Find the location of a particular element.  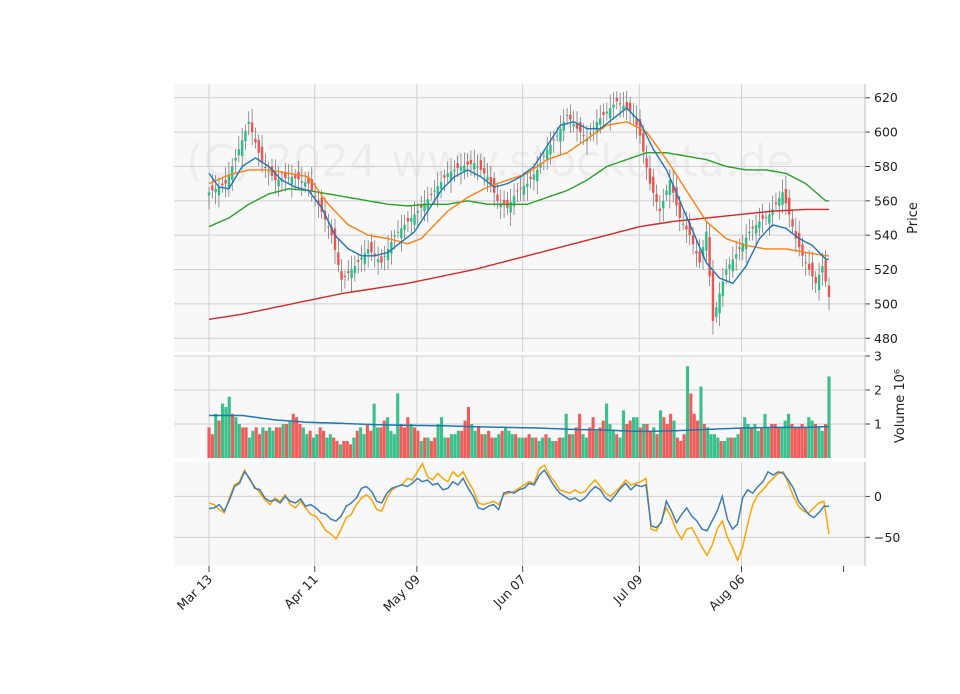

ma-mid-line is located at coordinates (518, 189).